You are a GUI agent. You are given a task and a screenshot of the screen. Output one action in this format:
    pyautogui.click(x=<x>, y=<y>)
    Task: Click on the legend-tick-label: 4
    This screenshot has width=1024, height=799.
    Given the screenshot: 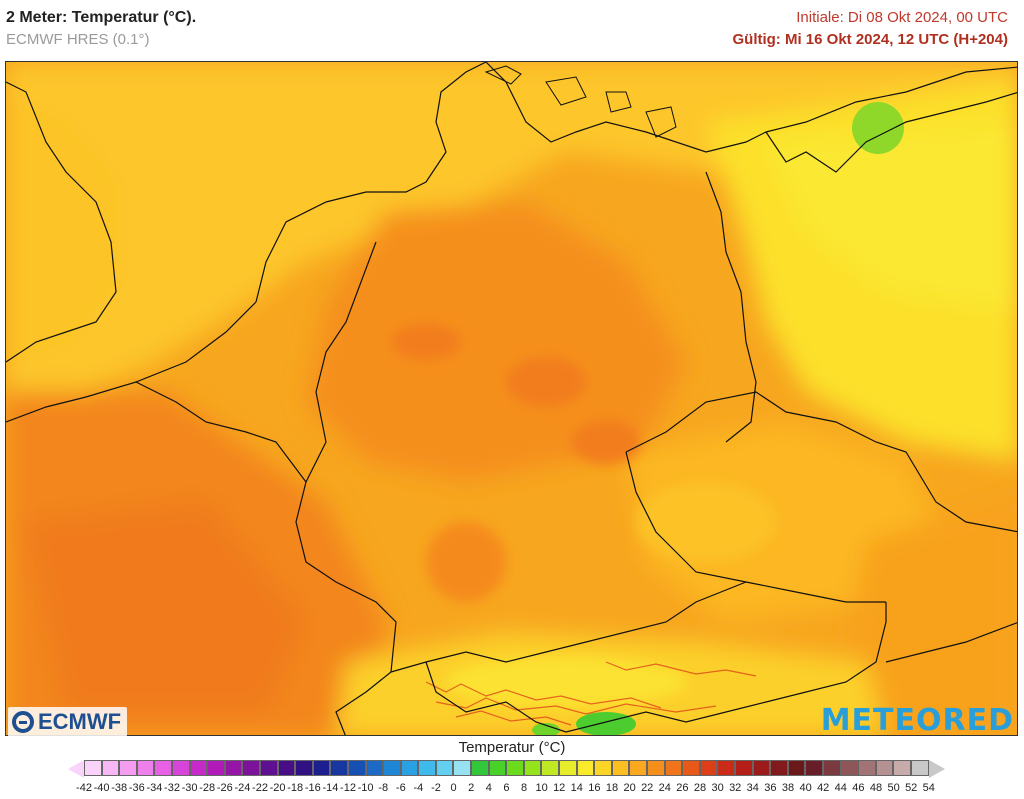 What is the action you would take?
    pyautogui.click(x=488, y=788)
    